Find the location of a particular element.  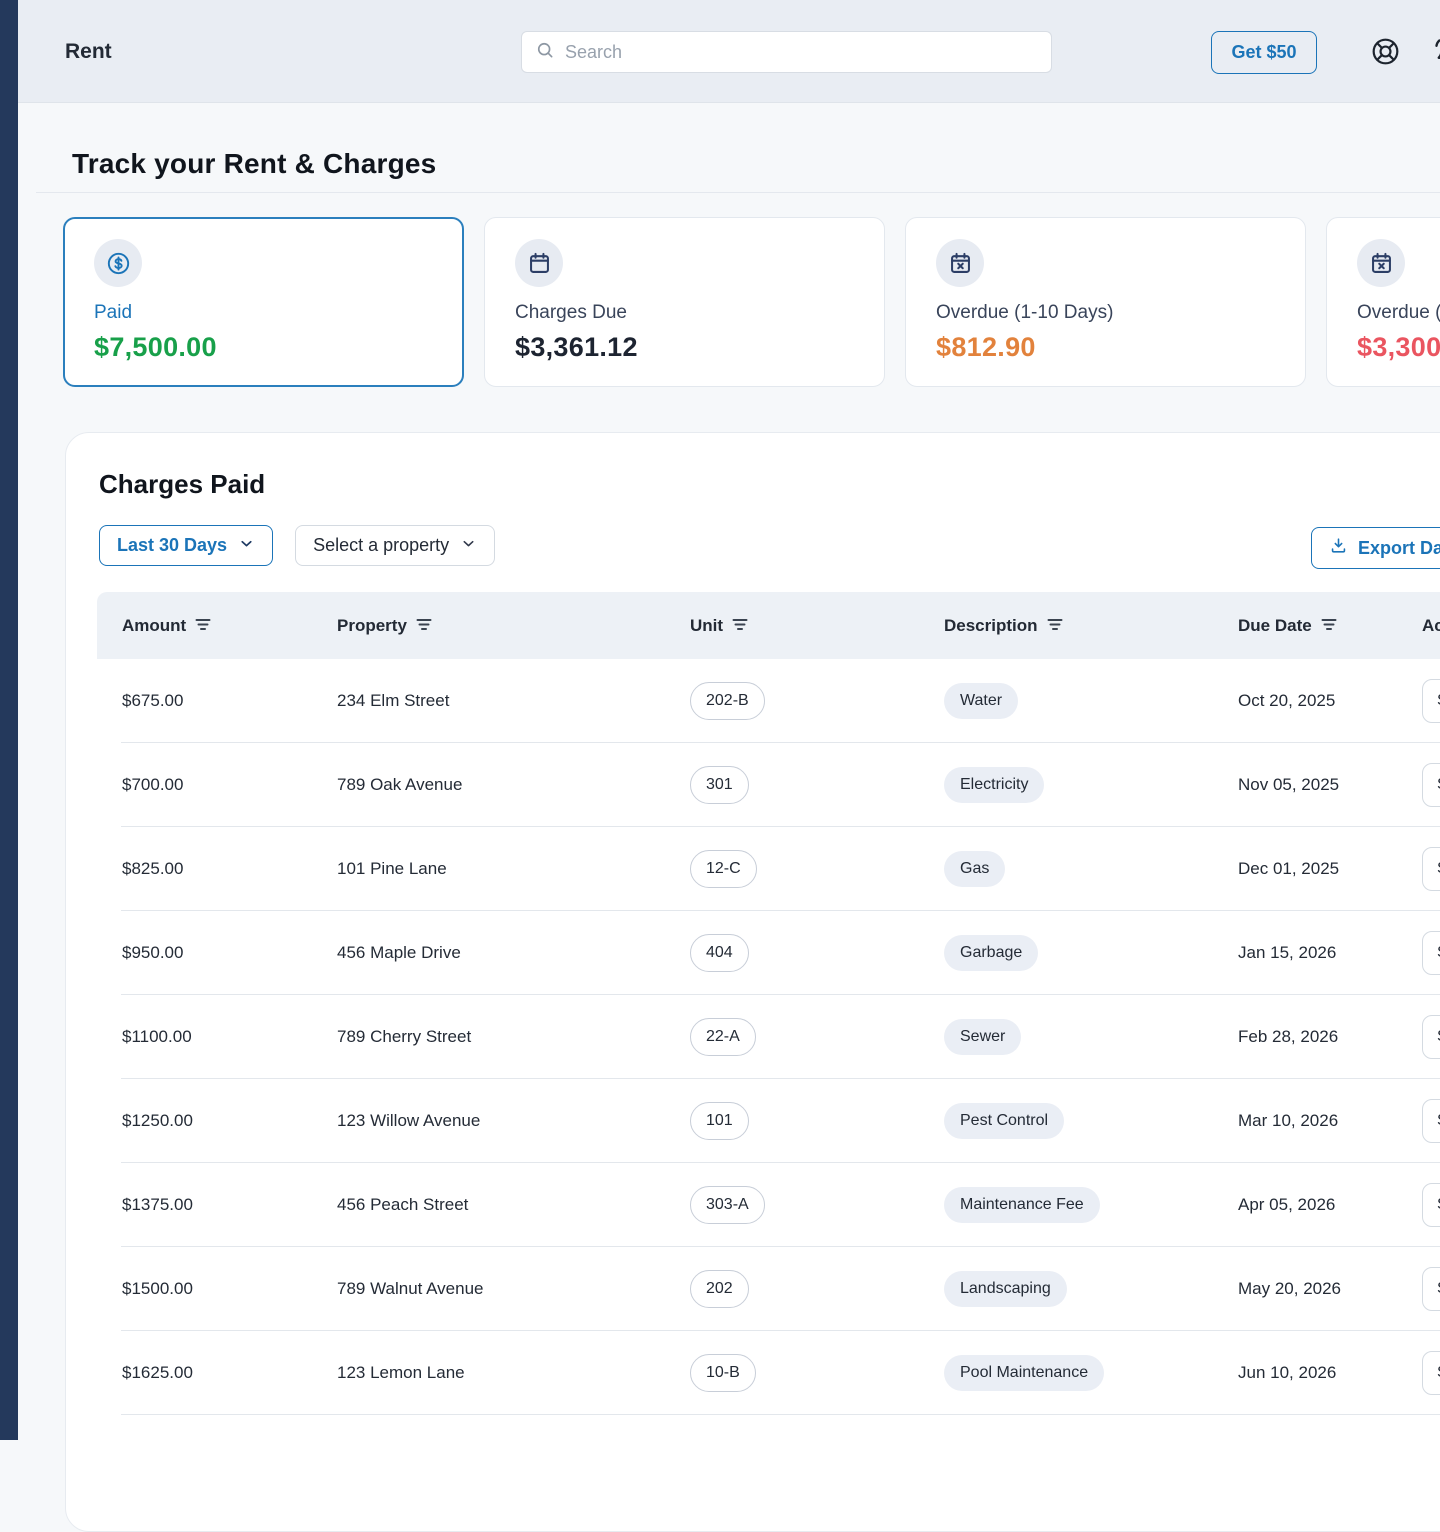

due-date-cell: Jan 15, 2026 is located at coordinates (1287, 952).